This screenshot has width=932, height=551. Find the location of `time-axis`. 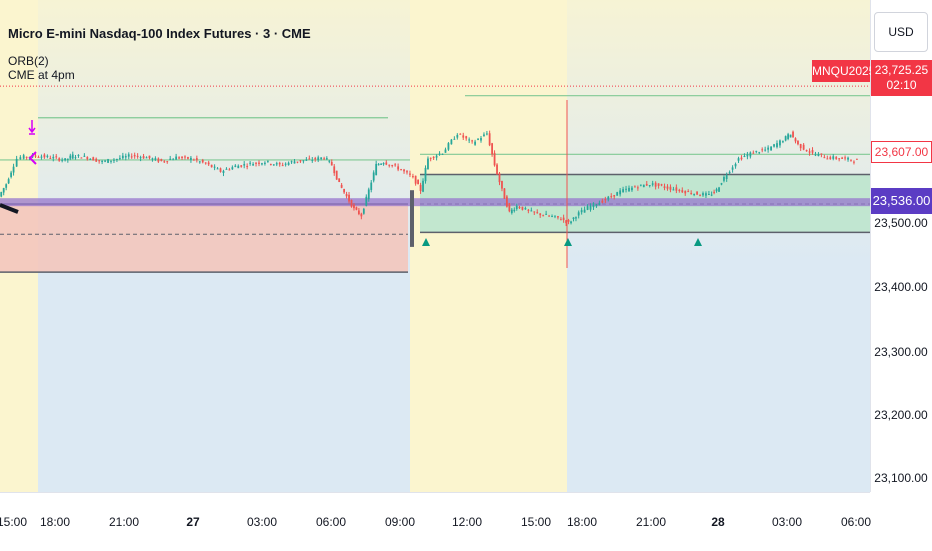

time-axis is located at coordinates (435, 521).